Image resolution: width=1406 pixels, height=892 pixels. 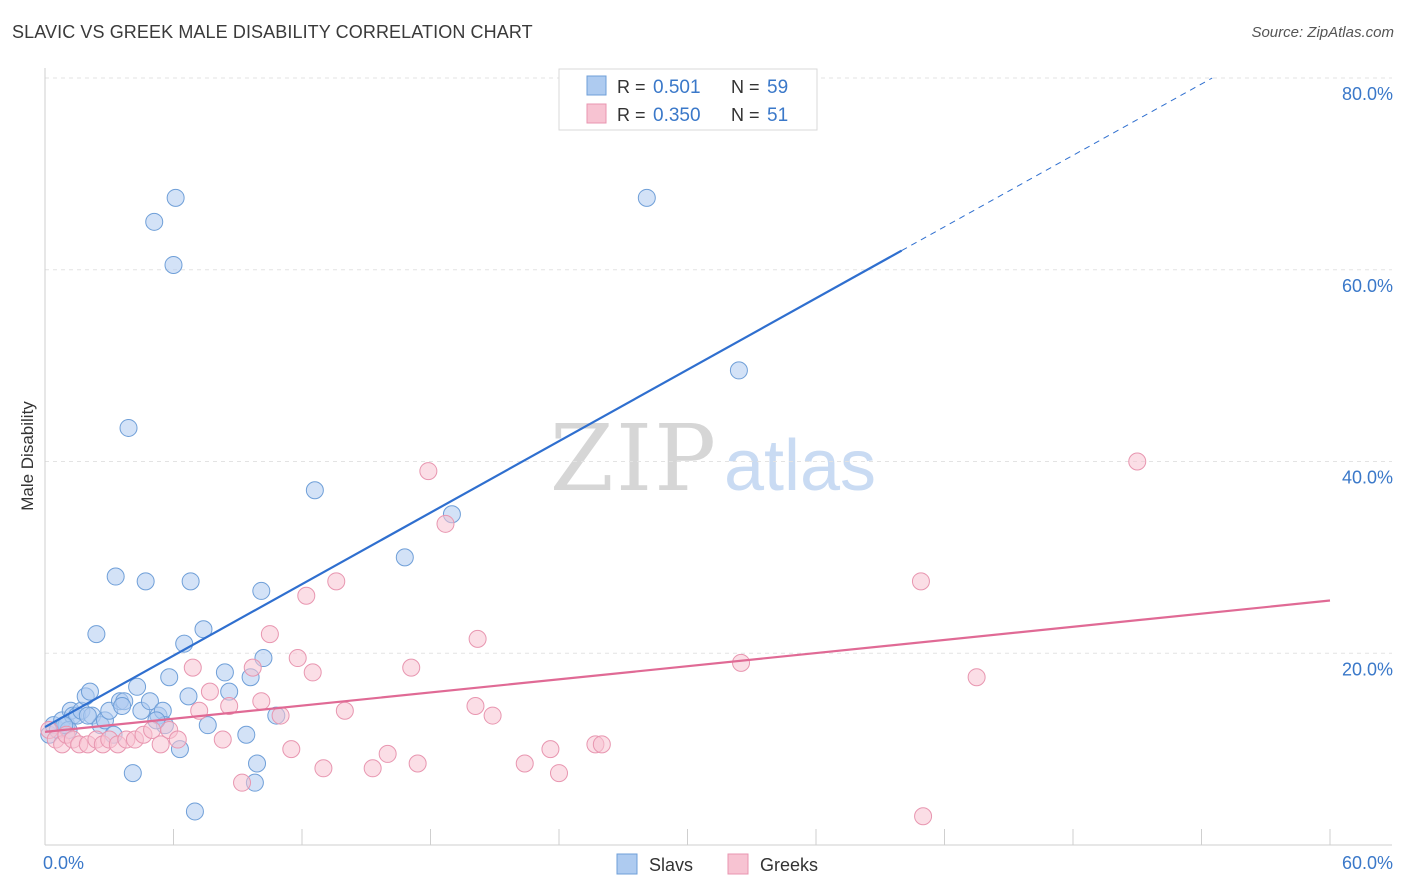 I want to click on watermark-atlas: atlas, so click(x=800, y=466).